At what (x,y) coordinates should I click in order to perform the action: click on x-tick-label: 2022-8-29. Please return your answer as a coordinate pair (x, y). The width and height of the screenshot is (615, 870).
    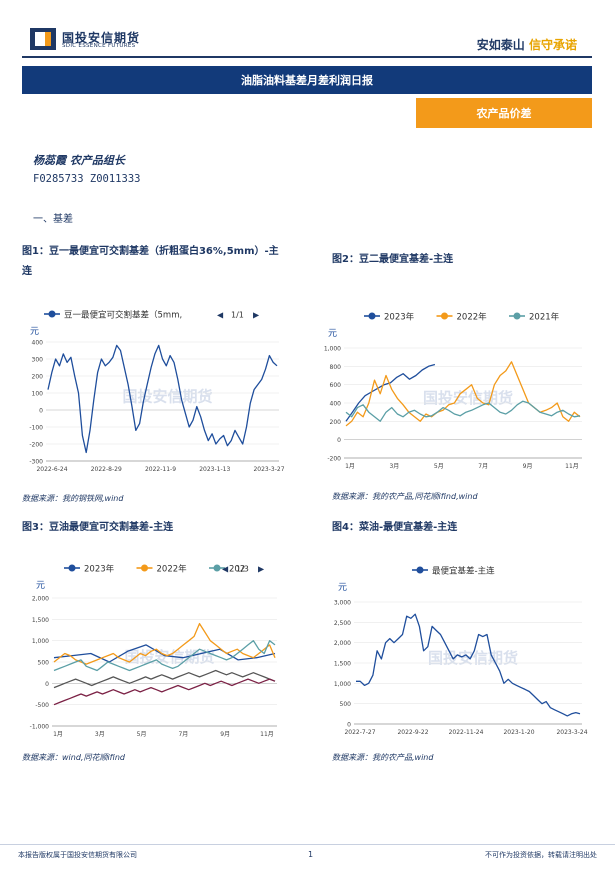
    Looking at the image, I should click on (106, 469).